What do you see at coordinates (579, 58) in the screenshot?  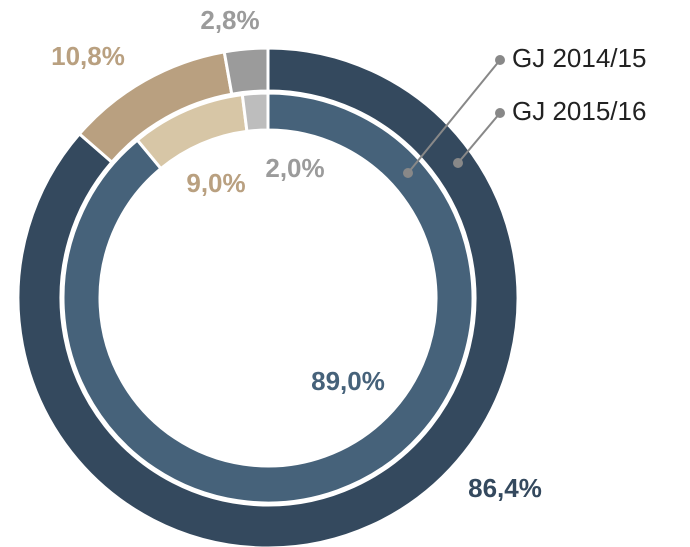 I see `legend-label: GJ 2014/15` at bounding box center [579, 58].